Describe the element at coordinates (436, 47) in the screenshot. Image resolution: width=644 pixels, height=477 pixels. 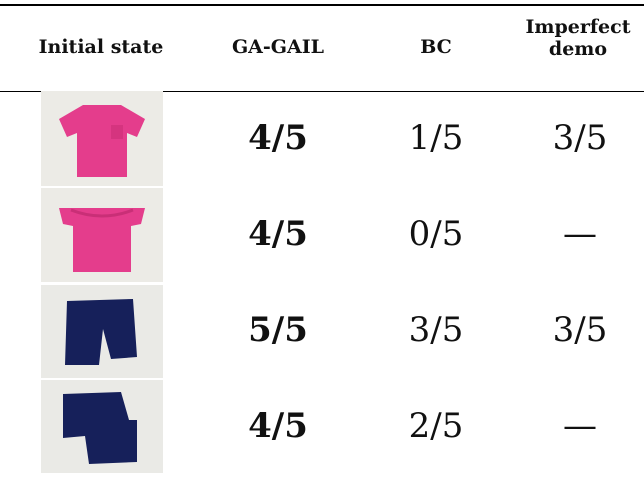
I see `header-cell: BC` at that location.